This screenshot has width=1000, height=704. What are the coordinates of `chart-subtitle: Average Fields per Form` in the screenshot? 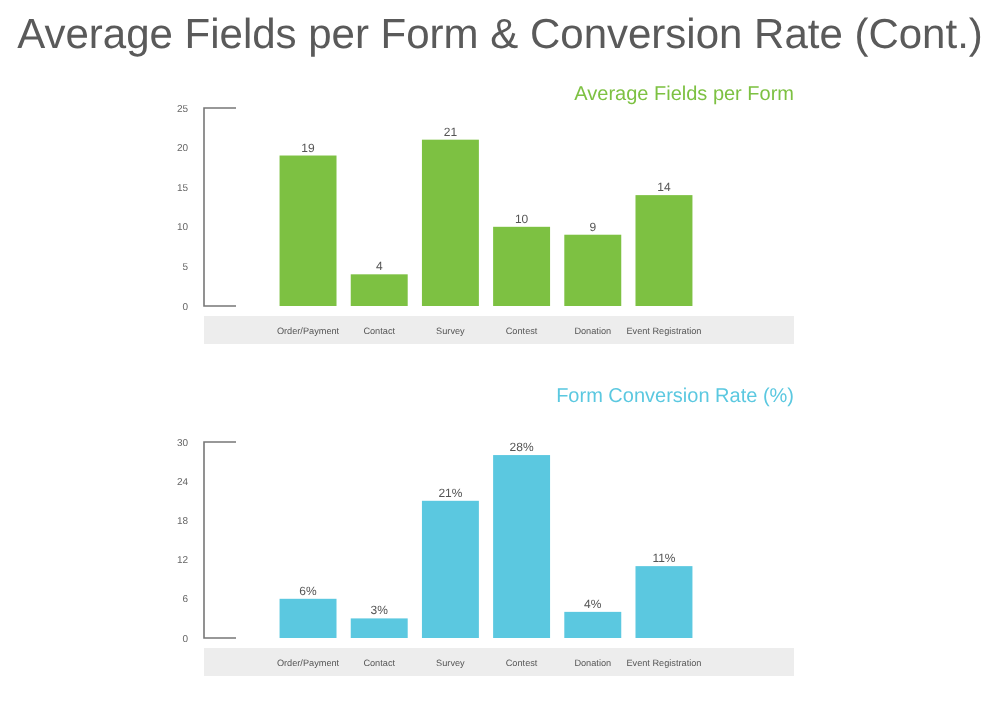 It's located at (684, 95).